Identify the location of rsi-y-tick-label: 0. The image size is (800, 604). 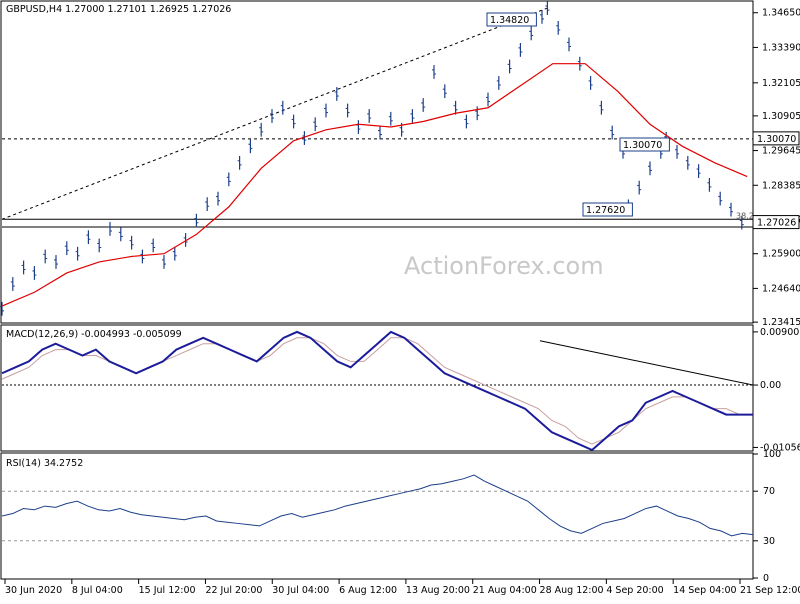
(766, 578).